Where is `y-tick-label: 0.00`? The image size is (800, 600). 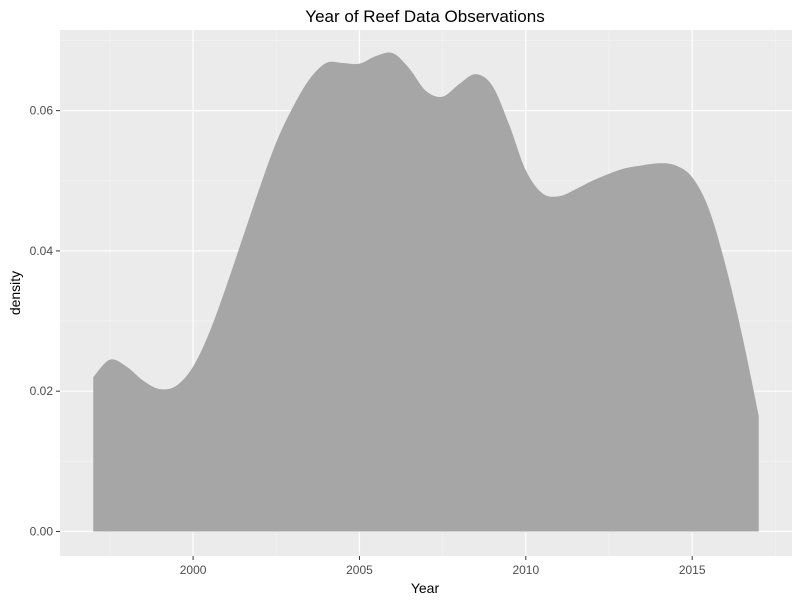
y-tick-label: 0.00 is located at coordinates (42, 531).